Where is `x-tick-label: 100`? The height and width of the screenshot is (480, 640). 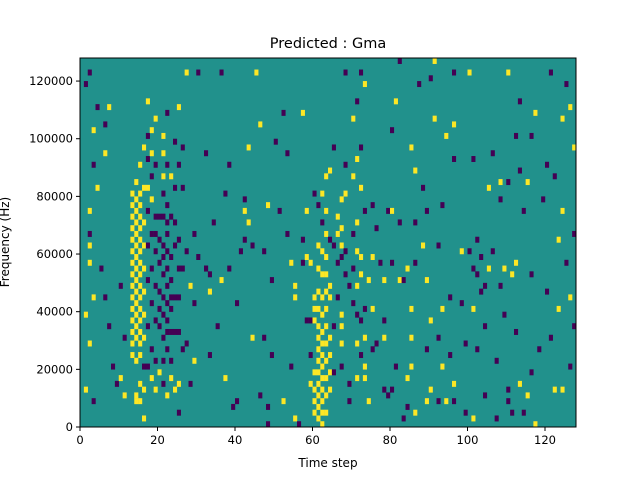 x-tick-label: 100 is located at coordinates (468, 440).